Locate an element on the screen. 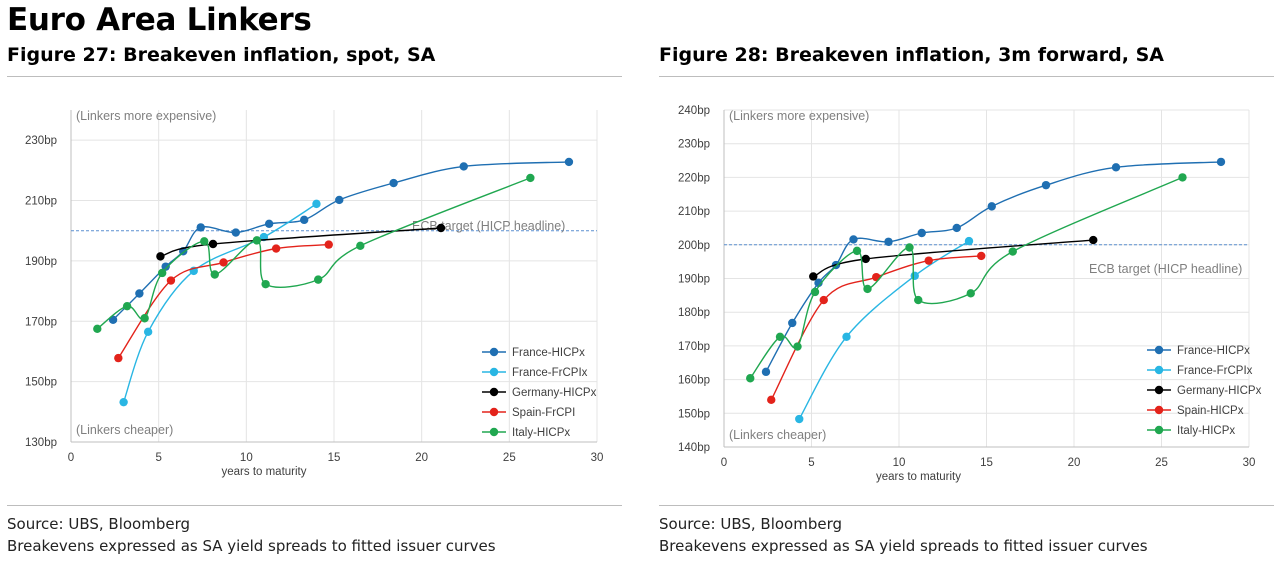 Image resolution: width=1284 pixels, height=563 pixels. y-tick-label: 190bp is located at coordinates (41, 262).